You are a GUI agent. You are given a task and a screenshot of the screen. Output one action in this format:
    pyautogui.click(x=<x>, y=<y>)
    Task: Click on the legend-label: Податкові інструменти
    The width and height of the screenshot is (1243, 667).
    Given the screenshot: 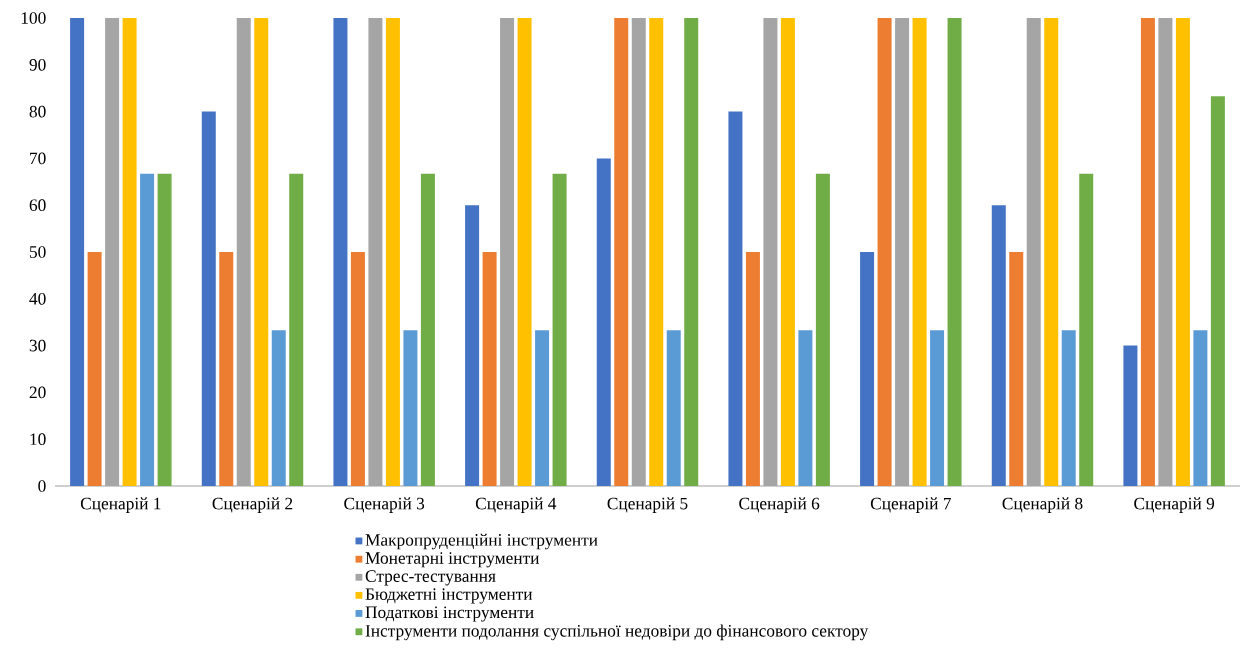 What is the action you would take?
    pyautogui.click(x=449, y=614)
    